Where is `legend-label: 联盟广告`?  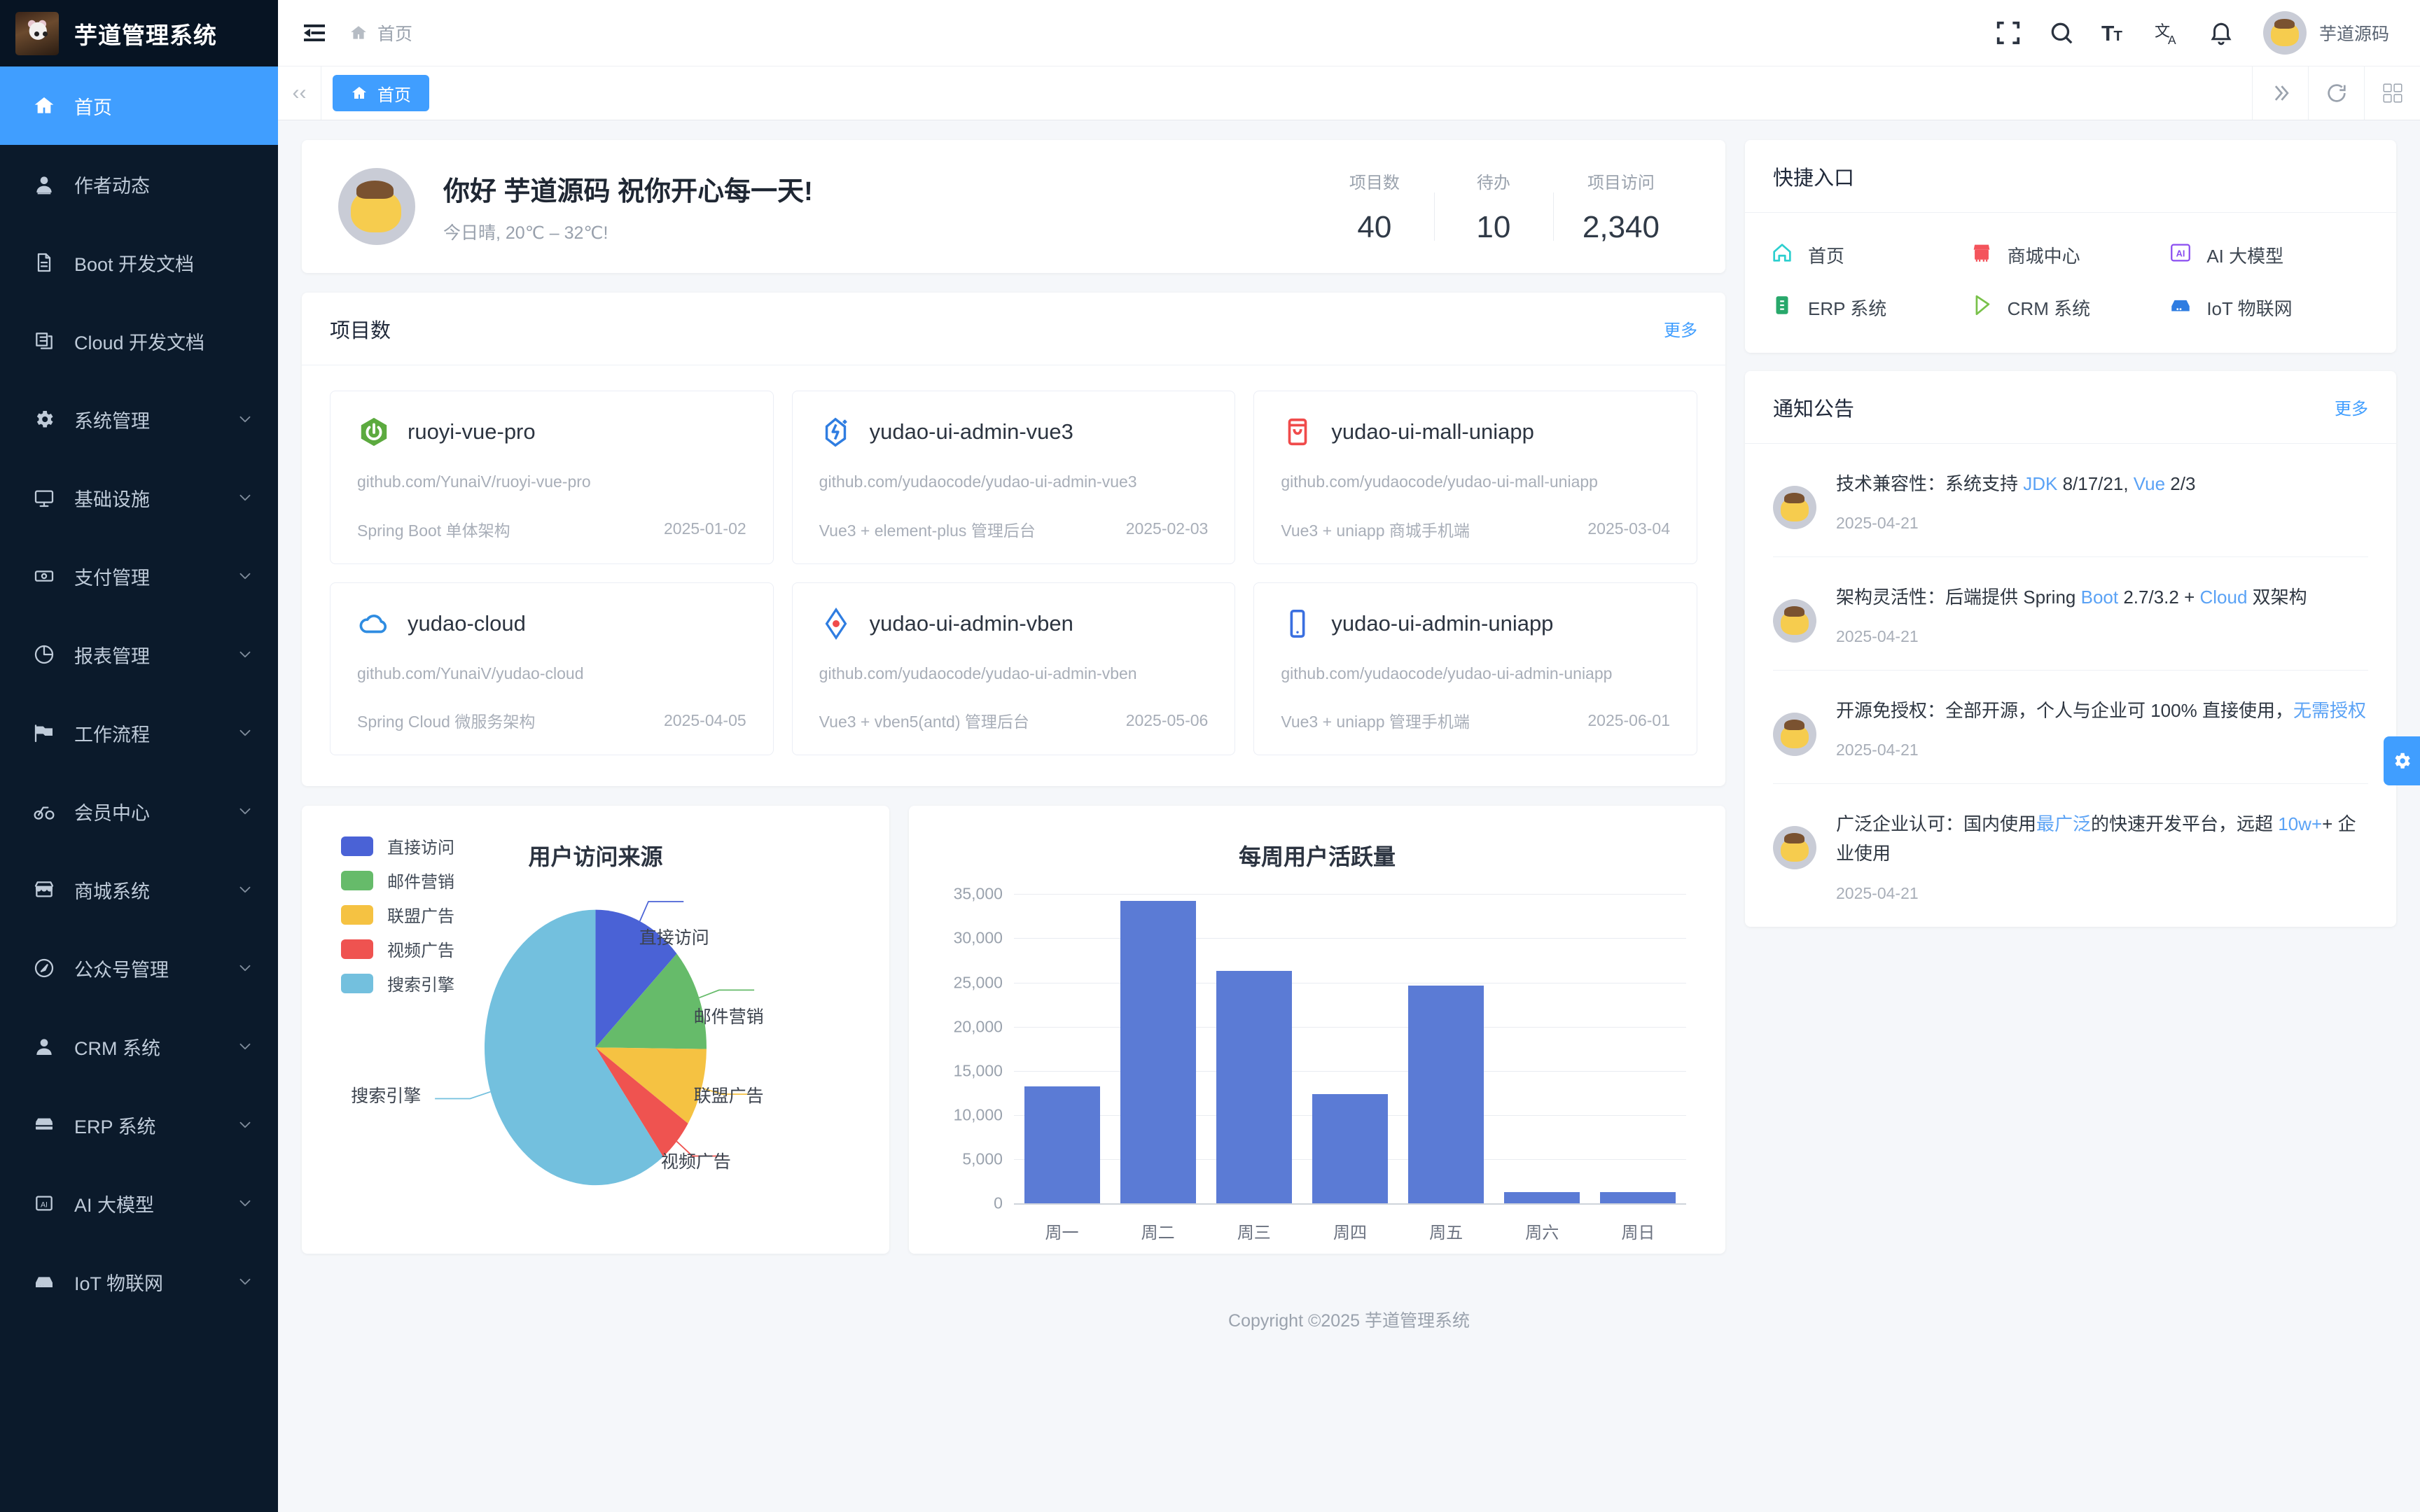 legend-label: 联盟广告 is located at coordinates (421, 917).